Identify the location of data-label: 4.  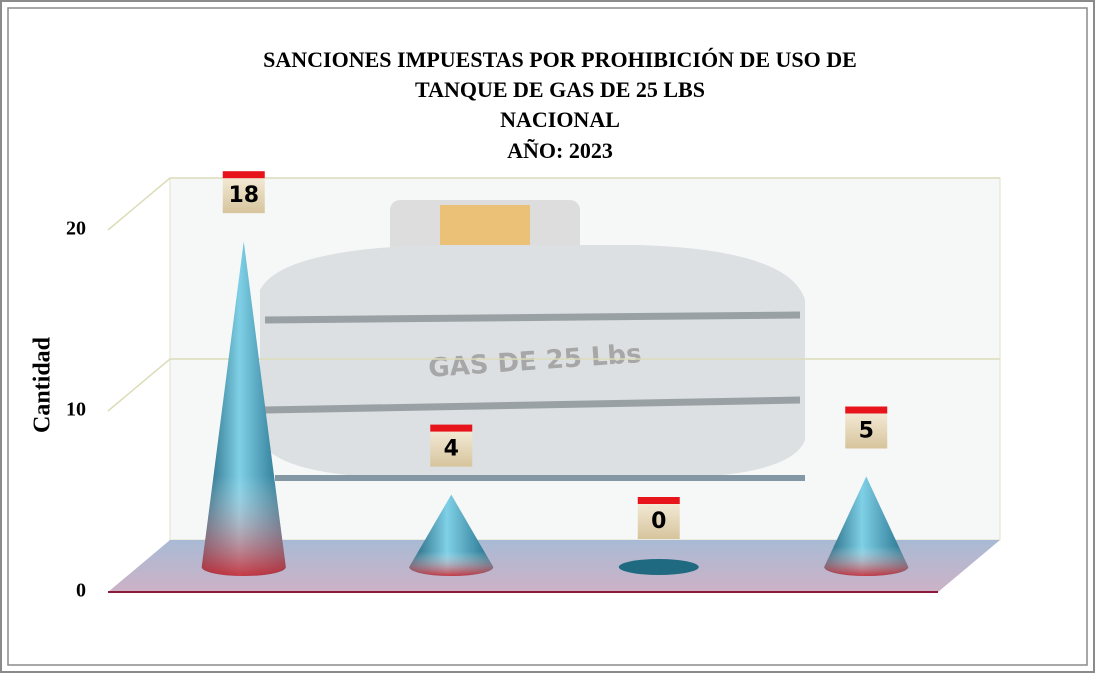
(451, 449).